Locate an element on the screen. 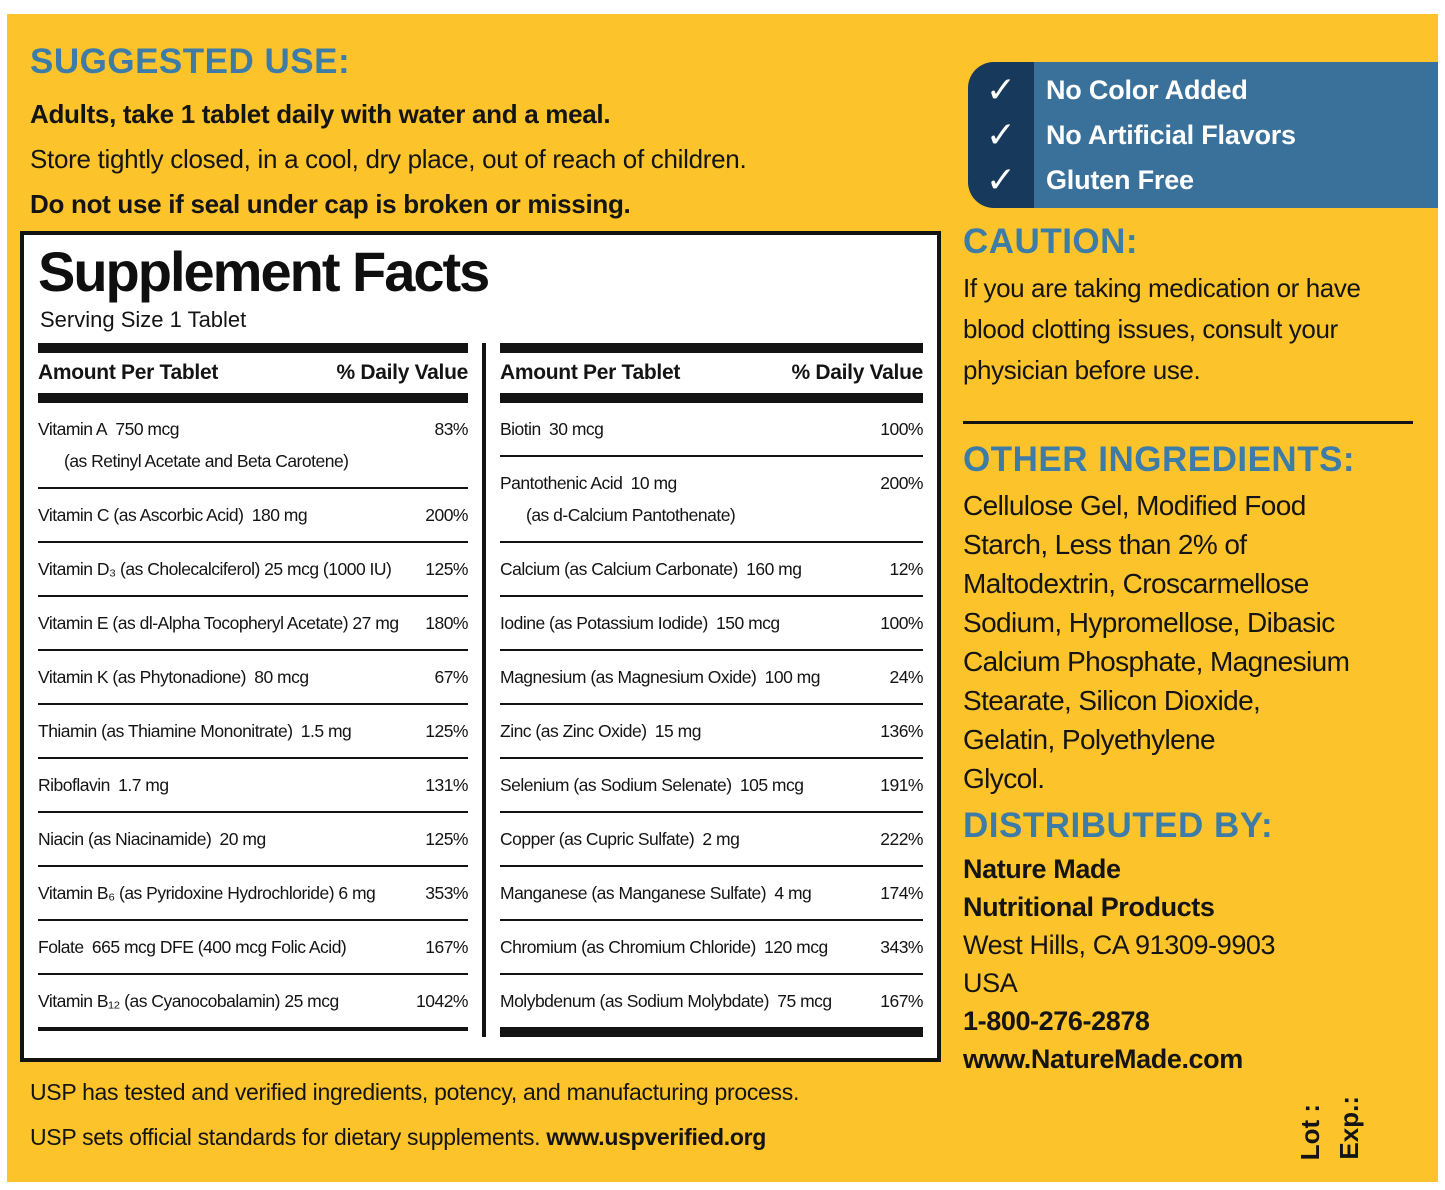 The height and width of the screenshot is (1190, 1445). nutrient-name: Pantothenic Acid 10 mg is located at coordinates (588, 483).